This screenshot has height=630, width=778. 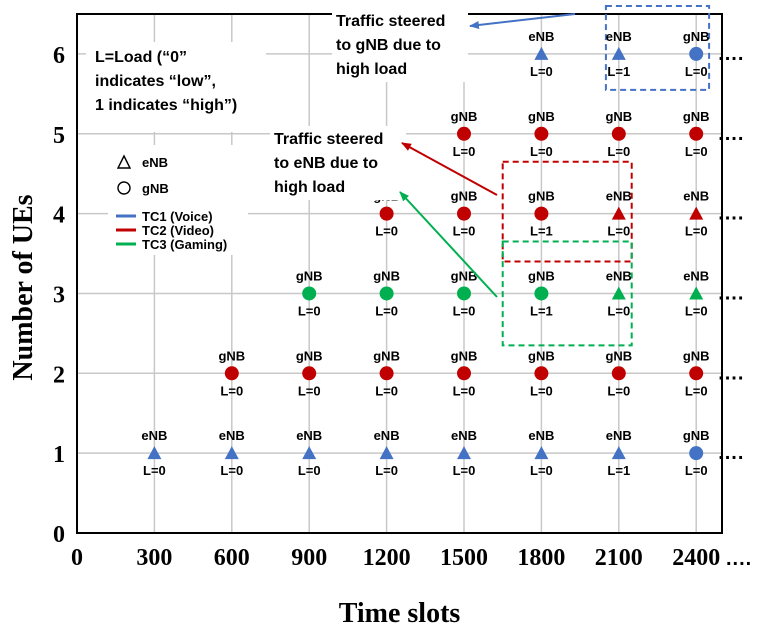 I want to click on x-tick-label: 600, so click(x=232, y=558).